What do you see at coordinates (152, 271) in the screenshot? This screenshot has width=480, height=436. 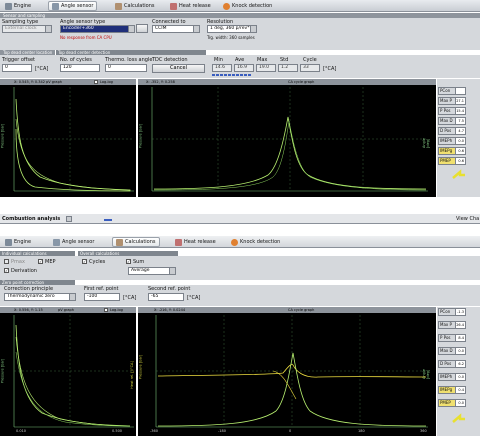 I see `average-select: Average` at bounding box center [152, 271].